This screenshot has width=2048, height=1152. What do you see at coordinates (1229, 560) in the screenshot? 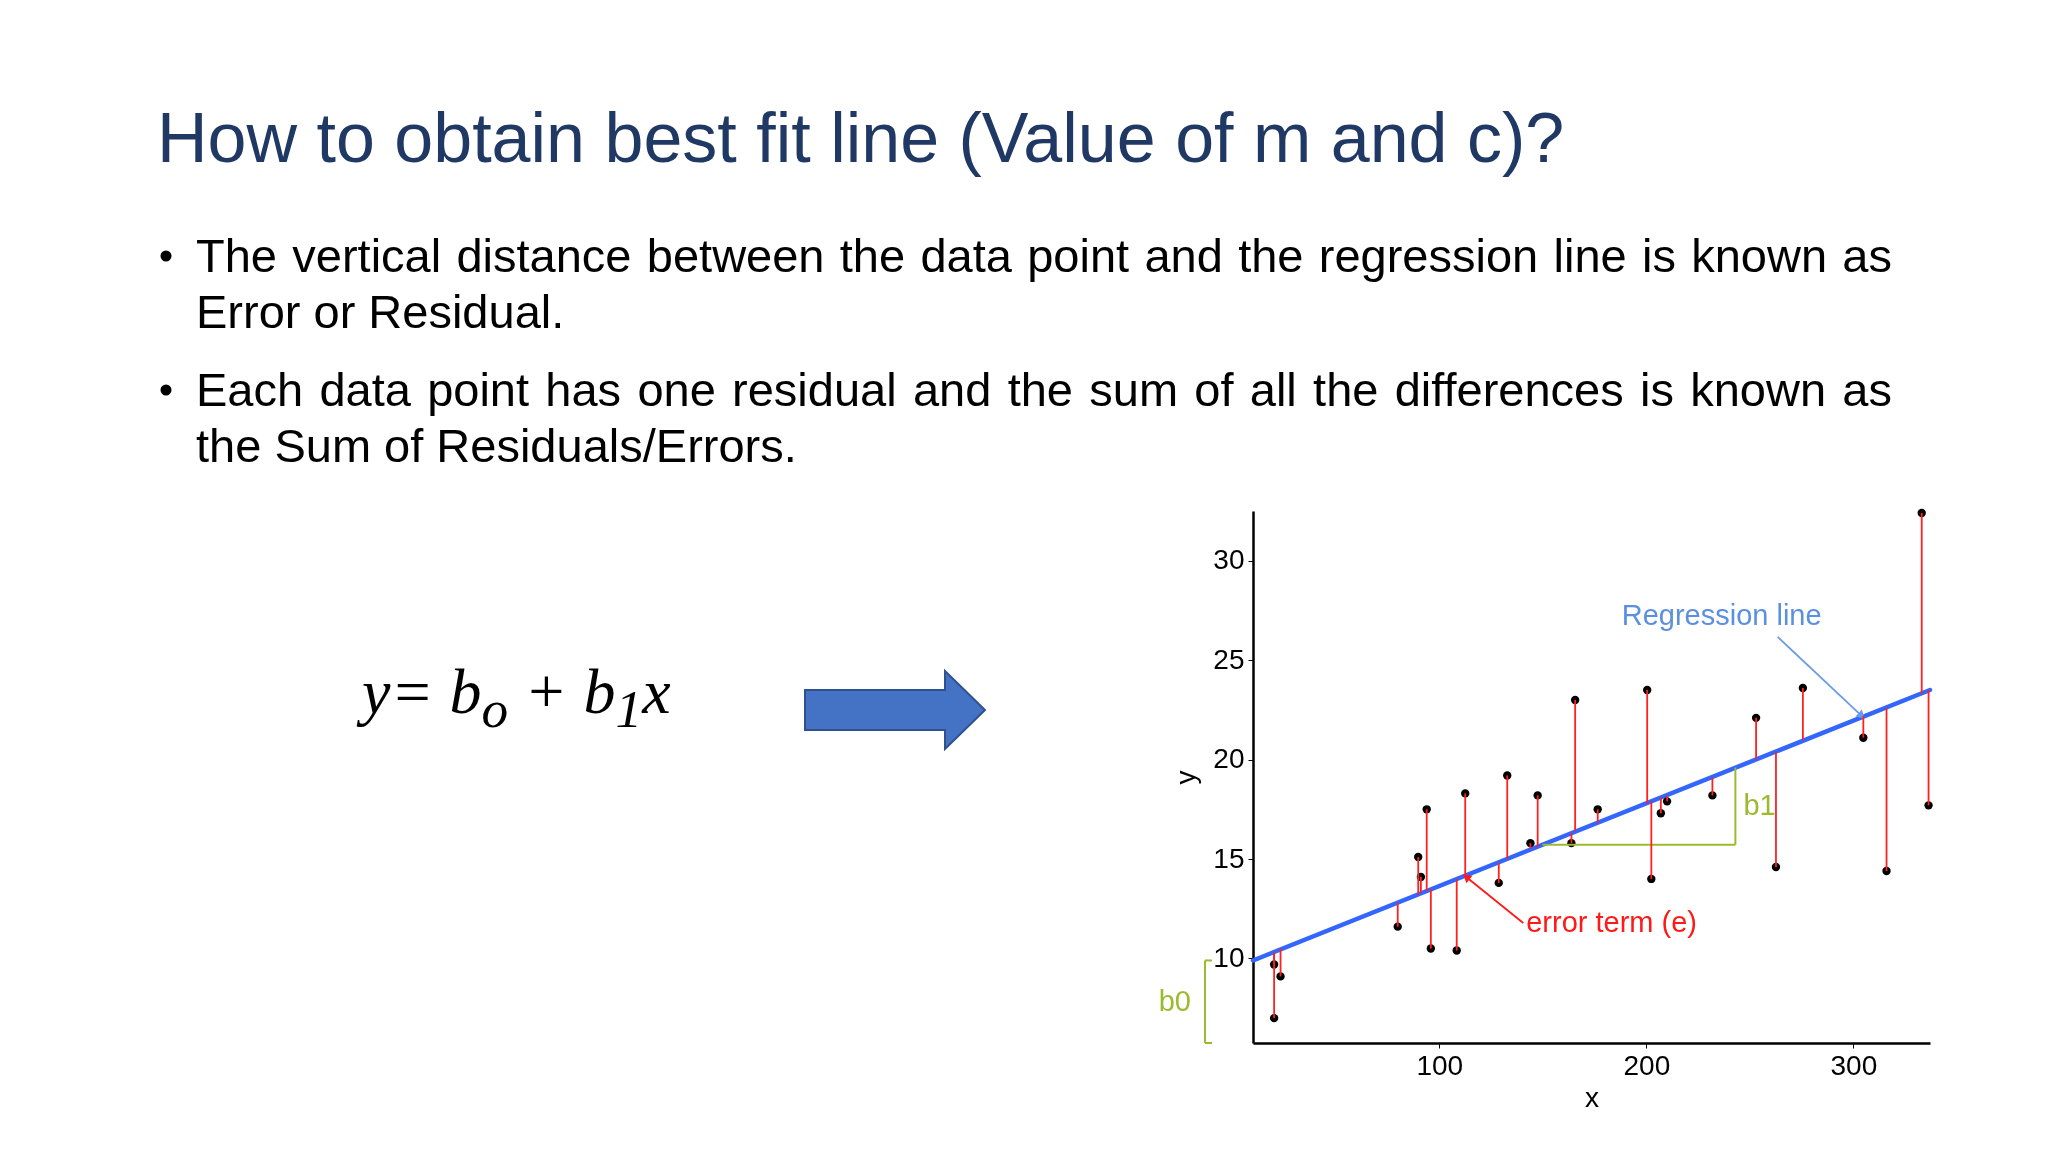
I see `y-tick-label: 30` at bounding box center [1229, 560].